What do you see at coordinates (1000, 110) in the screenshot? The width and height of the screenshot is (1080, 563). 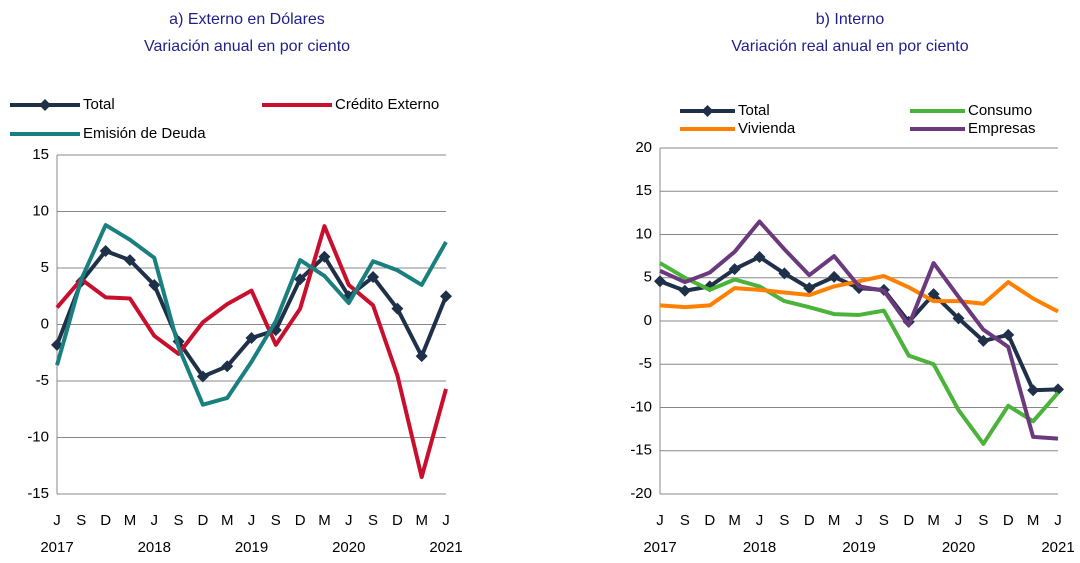 I see `legend-label: Consumo` at bounding box center [1000, 110].